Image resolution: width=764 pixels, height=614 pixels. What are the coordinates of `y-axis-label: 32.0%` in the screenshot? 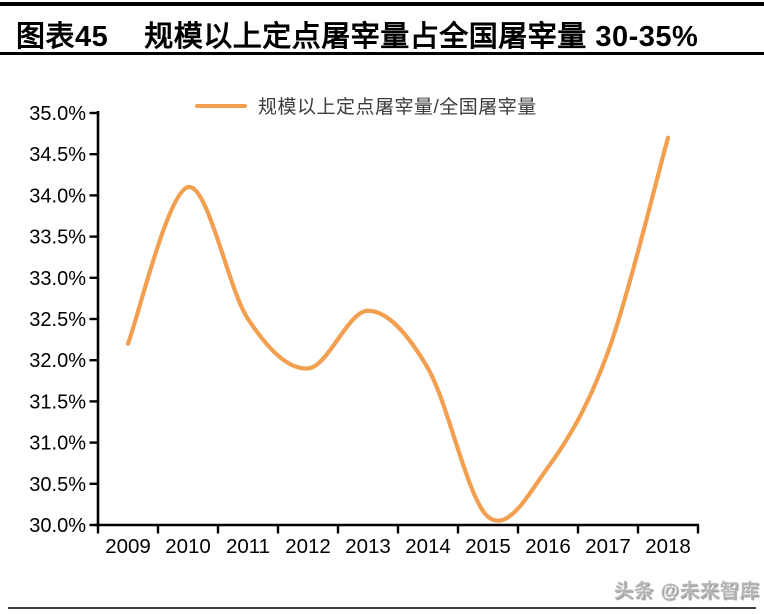 It's located at (57, 361).